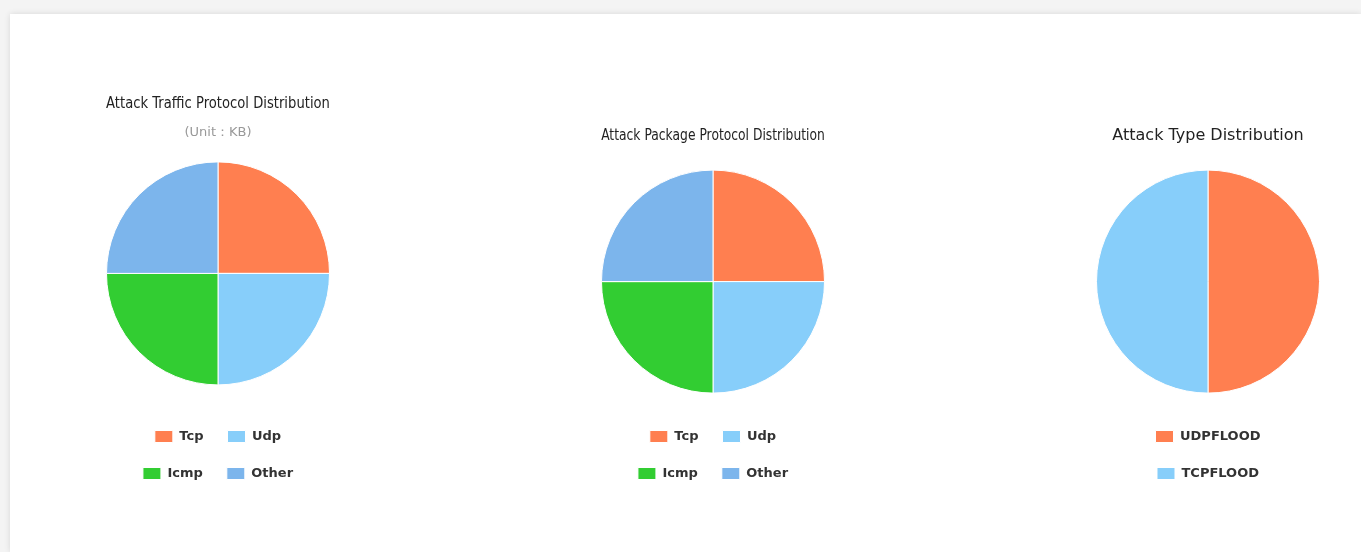  I want to click on chart-title: Attack Traffic Protocol Distribution, so click(218, 102).